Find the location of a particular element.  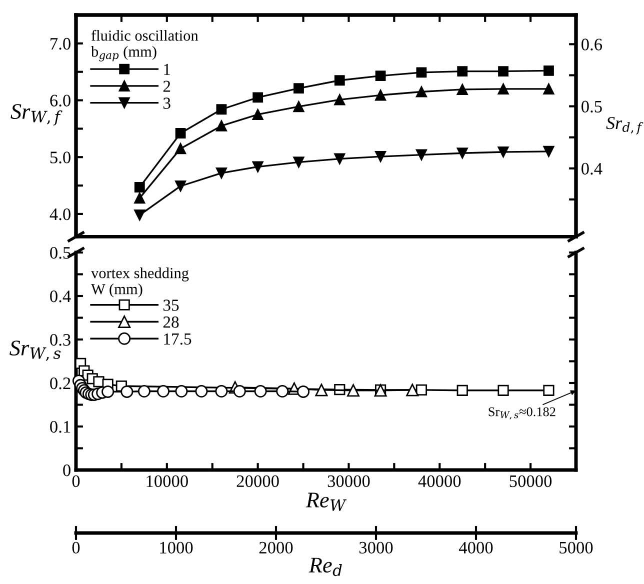

legend-label: 1 is located at coordinates (167, 69).